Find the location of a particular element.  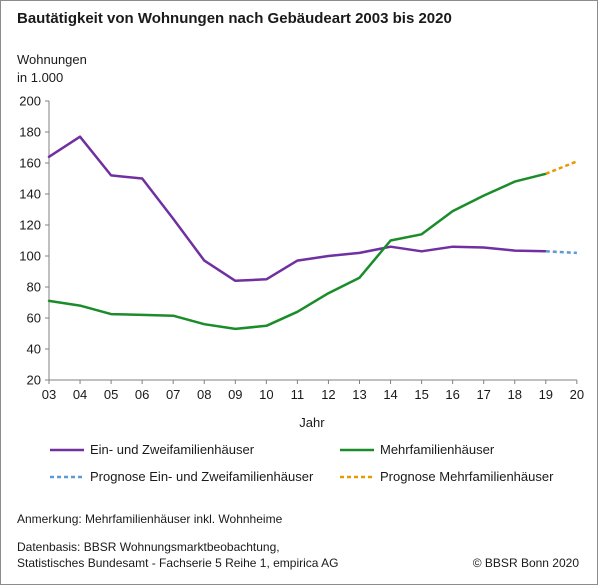

y-tick-label: 60 is located at coordinates (34, 318).